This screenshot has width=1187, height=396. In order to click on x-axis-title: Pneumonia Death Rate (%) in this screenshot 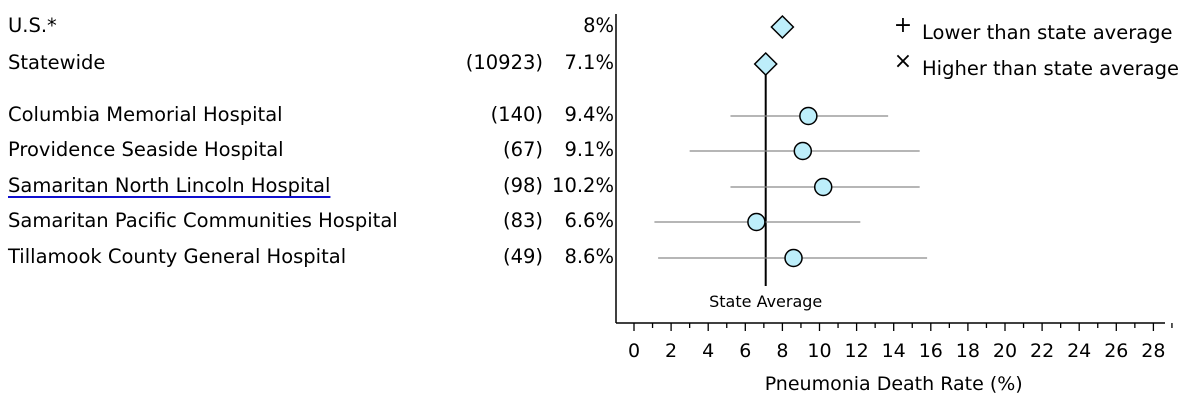, I will do `click(894, 384)`.